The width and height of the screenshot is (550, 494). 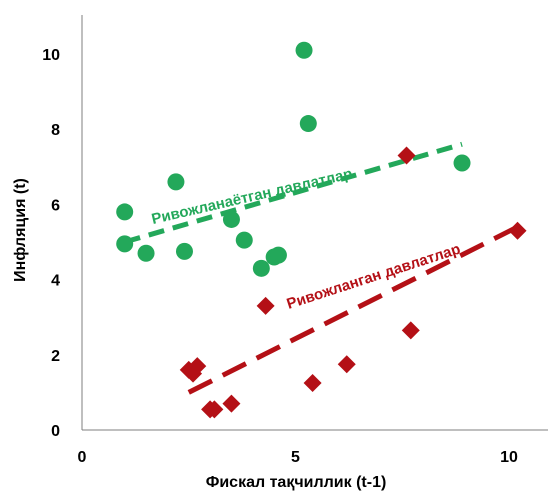 I want to click on y-tick-label: 10, so click(x=51, y=55).